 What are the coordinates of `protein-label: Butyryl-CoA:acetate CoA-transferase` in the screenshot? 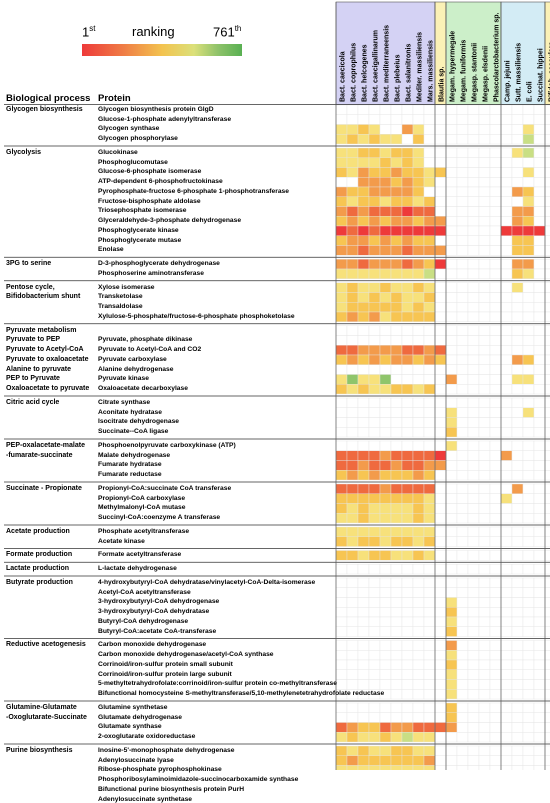 It's located at (157, 631).